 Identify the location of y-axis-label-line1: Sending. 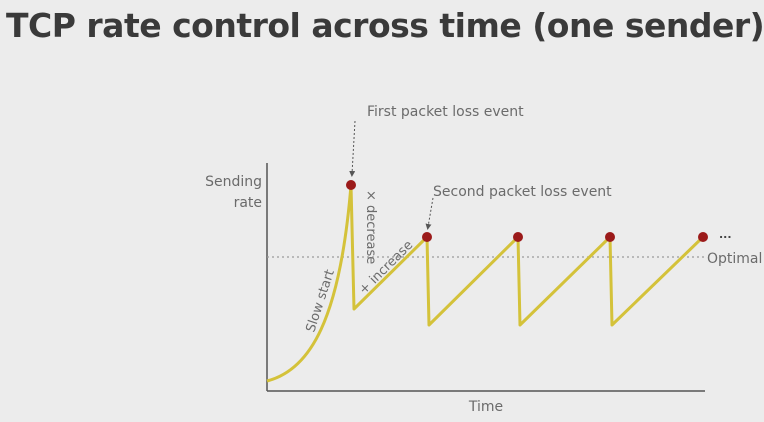
(233, 182).